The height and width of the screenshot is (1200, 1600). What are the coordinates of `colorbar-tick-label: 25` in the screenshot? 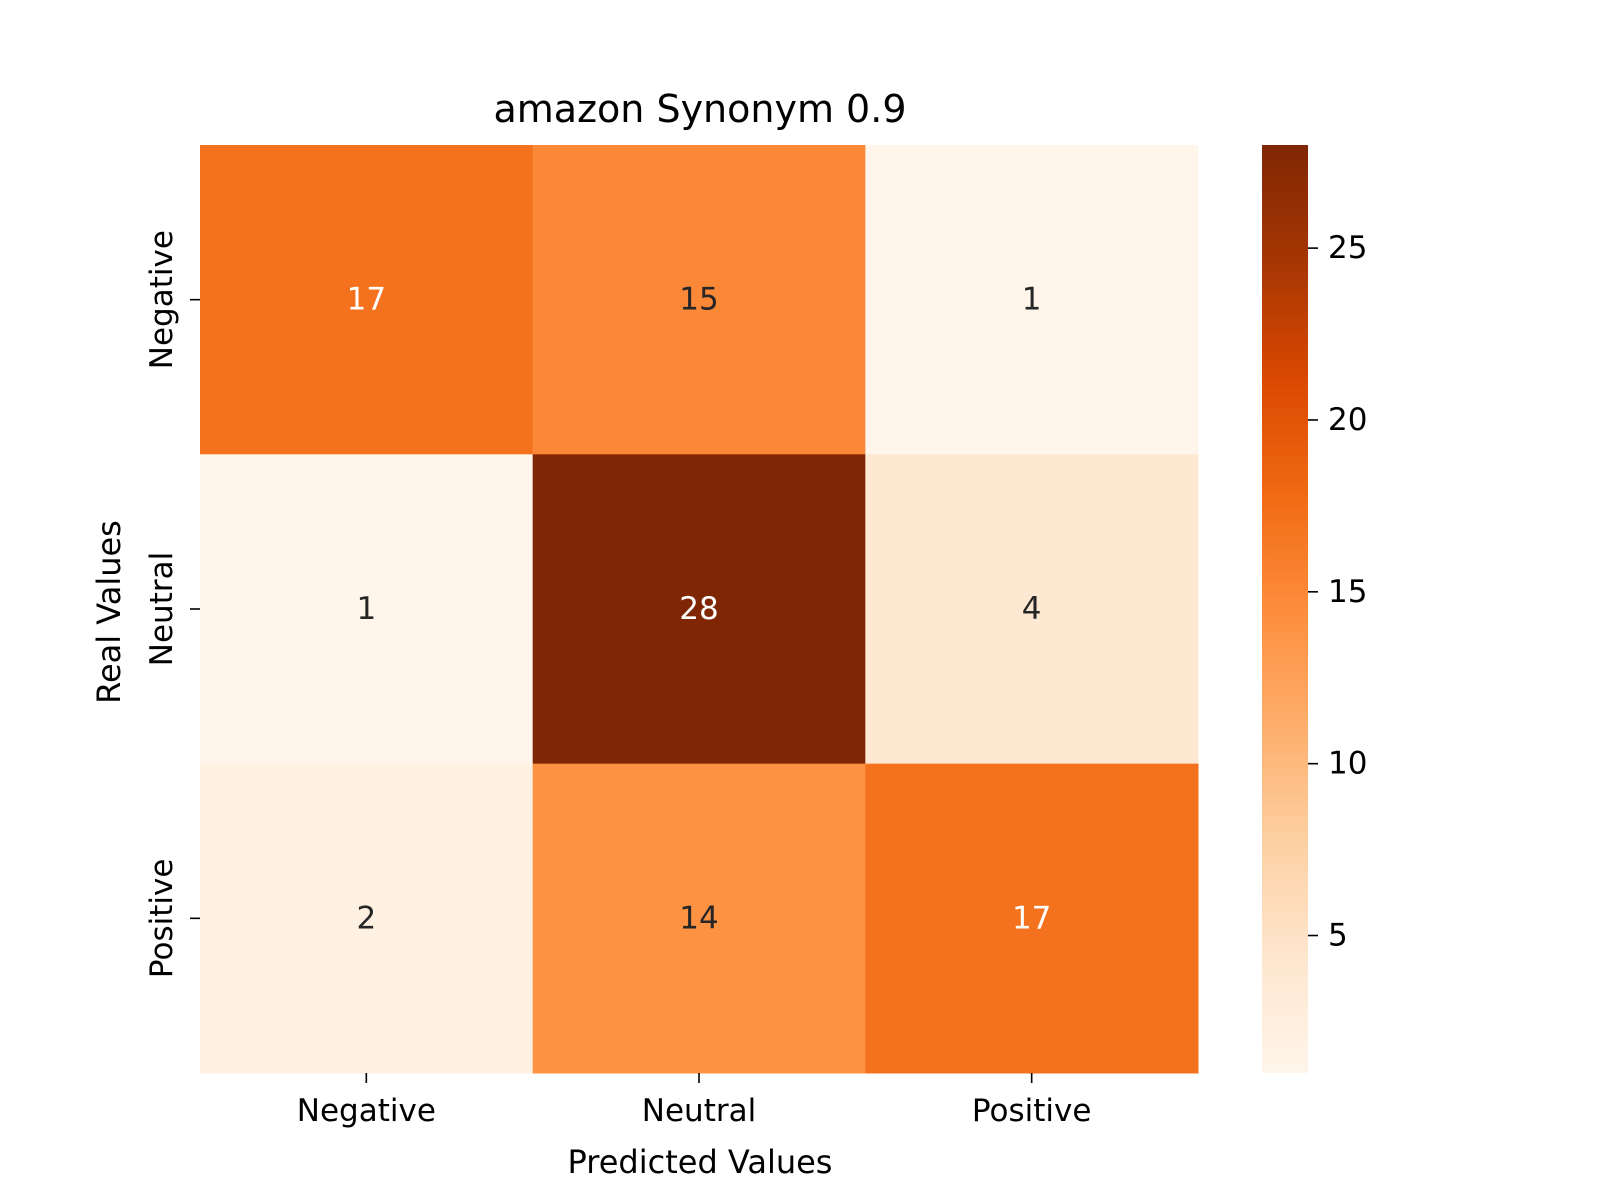 It's located at (1347, 248).